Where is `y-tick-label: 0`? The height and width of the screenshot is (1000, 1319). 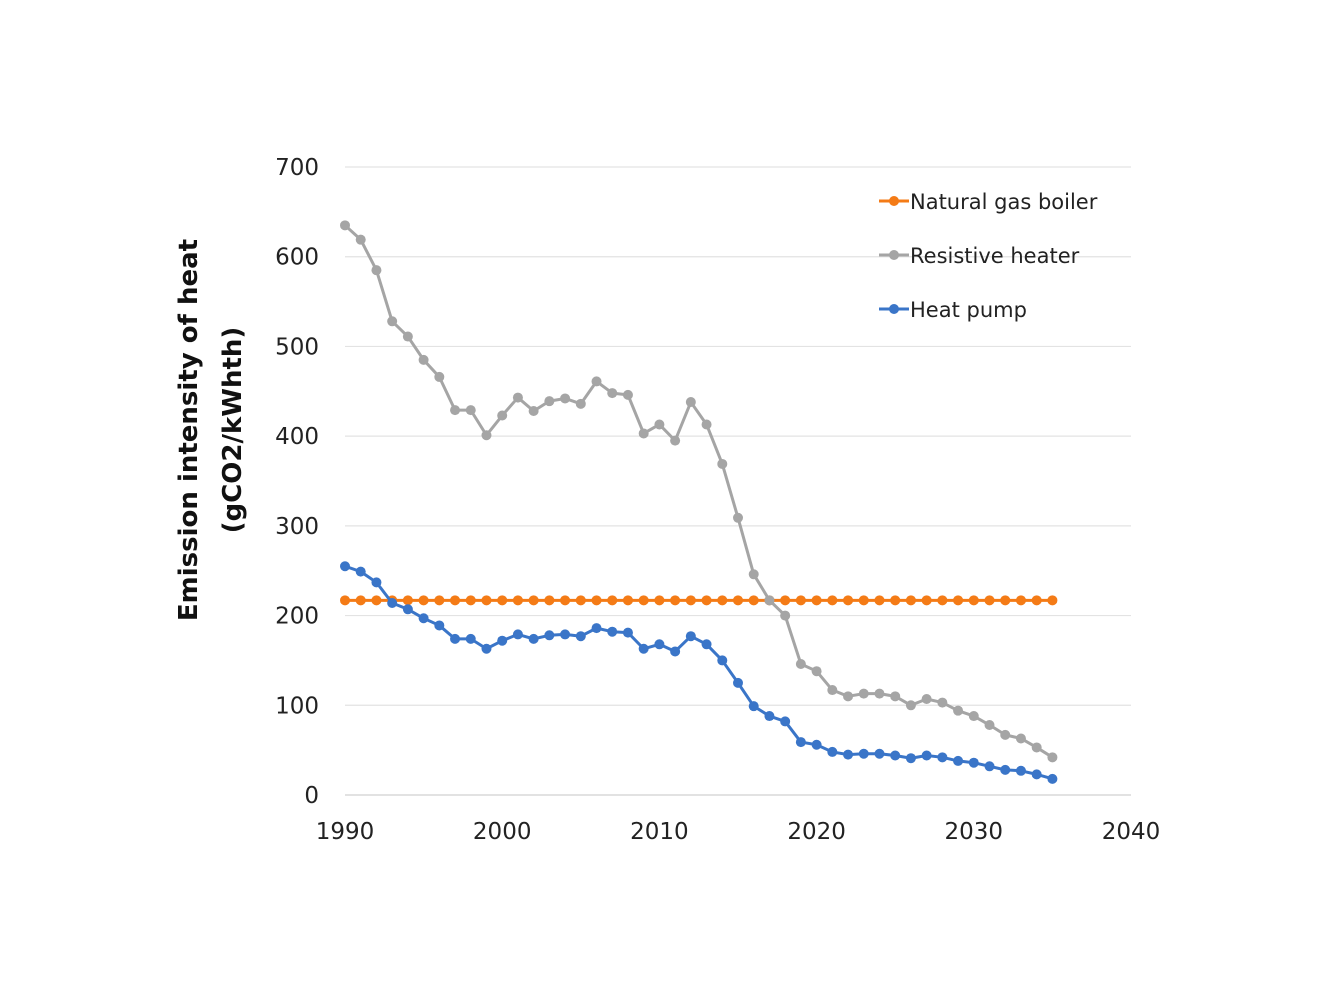 y-tick-label: 0 is located at coordinates (311, 796).